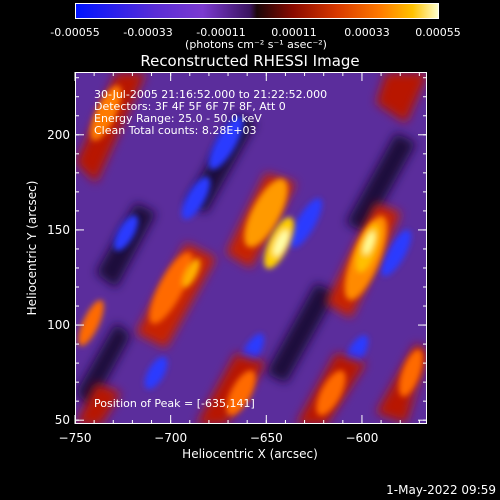 The width and height of the screenshot is (500, 500). What do you see at coordinates (171, 438) in the screenshot?
I see `x-tick-label: −700` at bounding box center [171, 438].